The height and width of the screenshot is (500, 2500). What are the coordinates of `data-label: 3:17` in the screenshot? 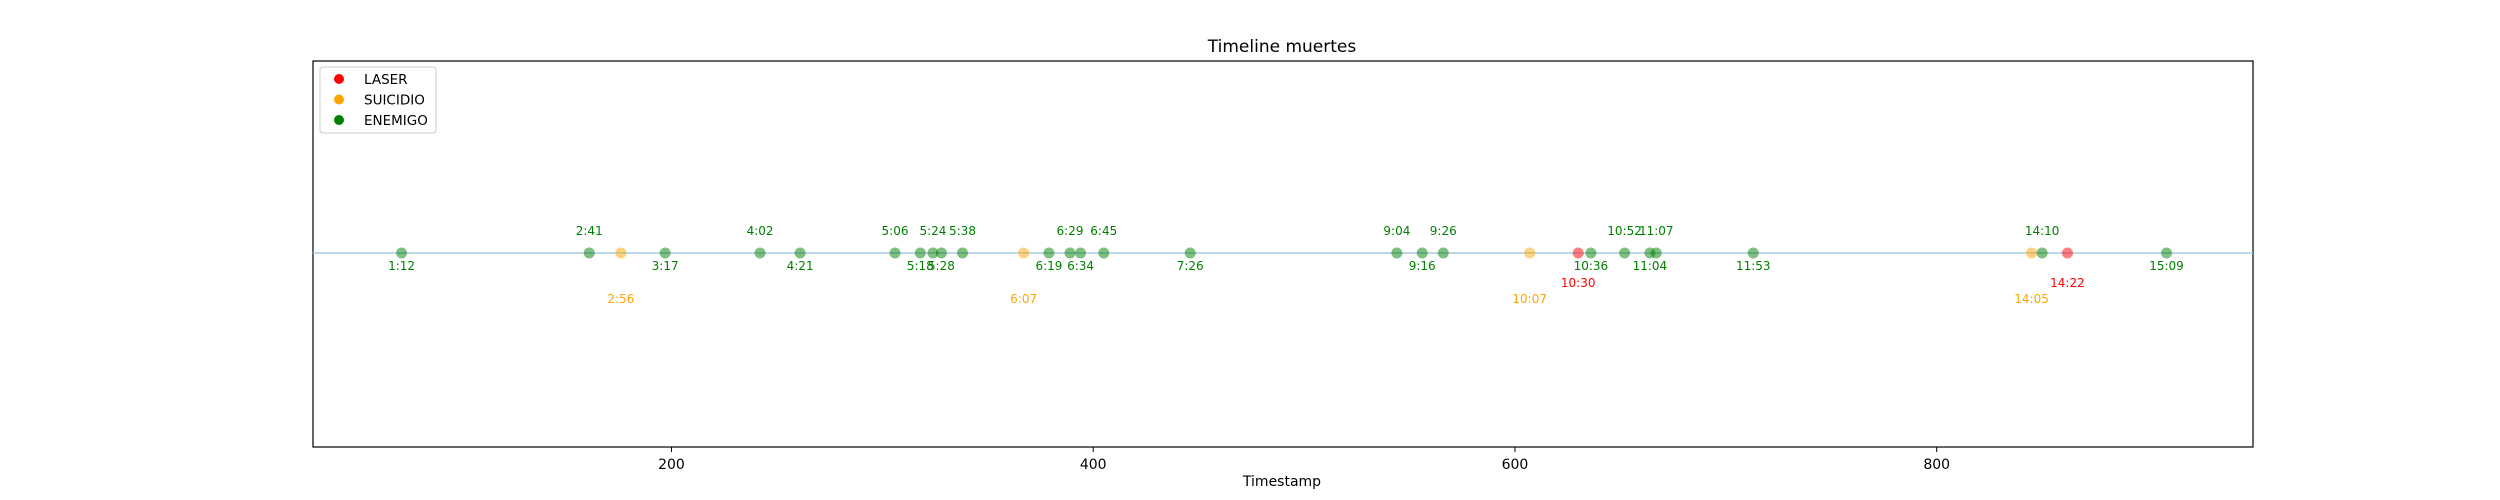 It's located at (665, 266).